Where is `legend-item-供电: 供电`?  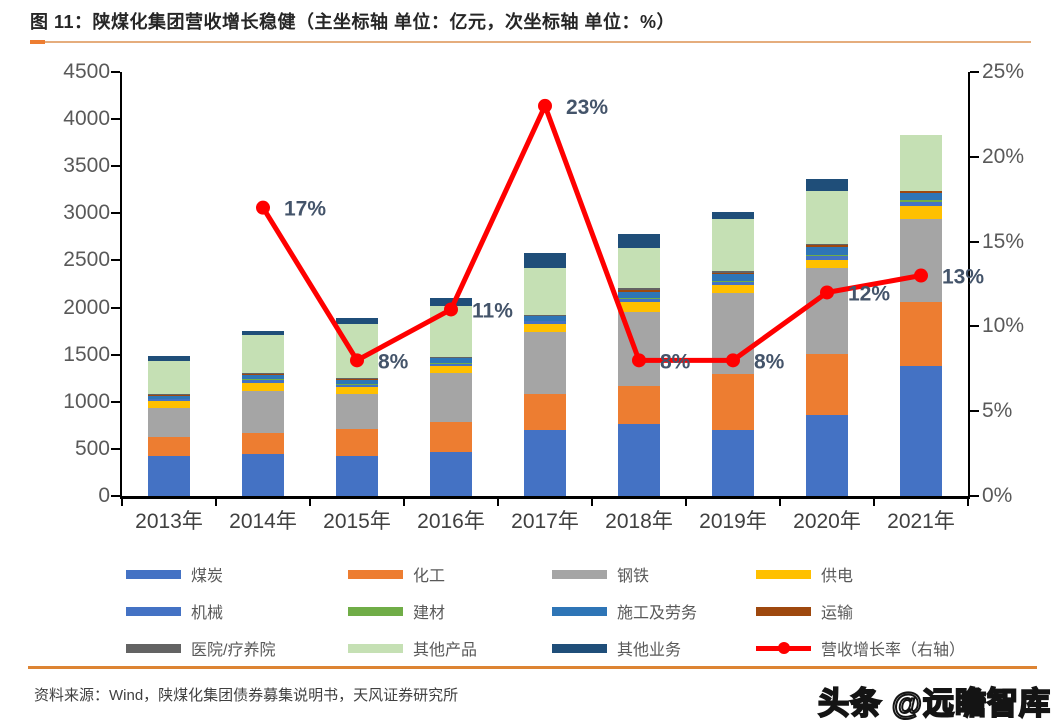 legend-item-供电: 供电 is located at coordinates (881, 574).